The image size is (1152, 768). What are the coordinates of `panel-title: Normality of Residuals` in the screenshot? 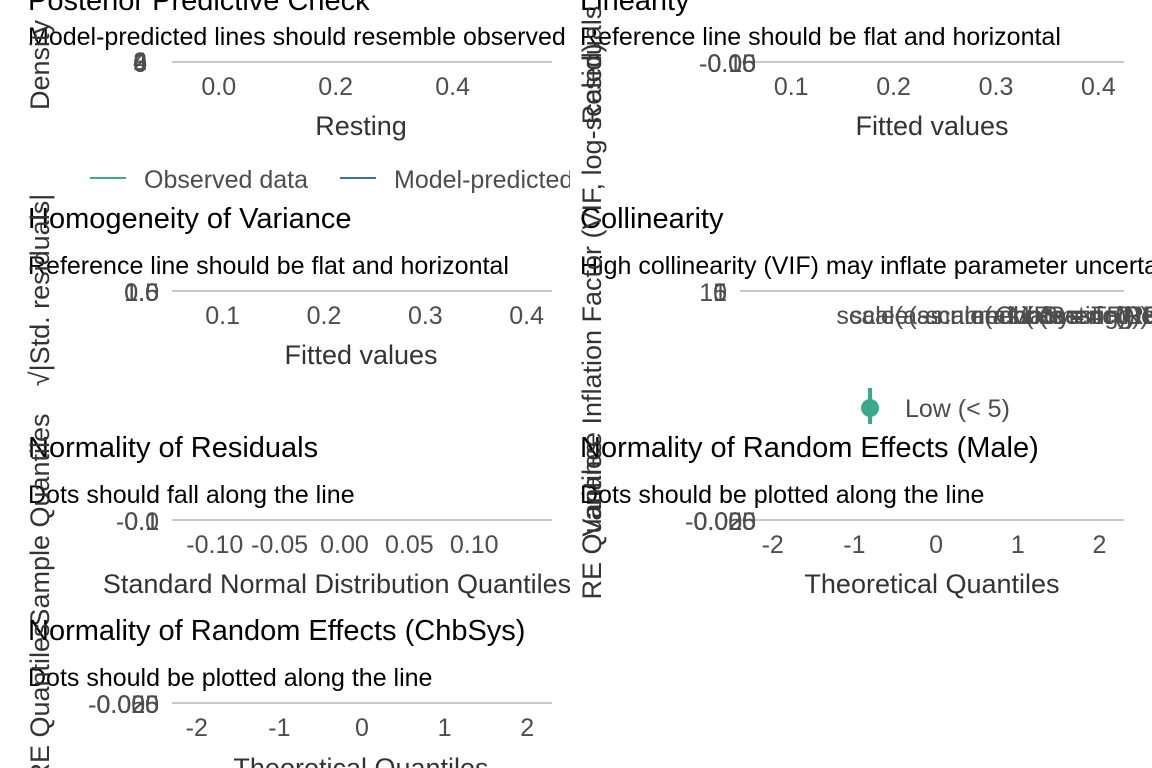 It's located at (173, 448).